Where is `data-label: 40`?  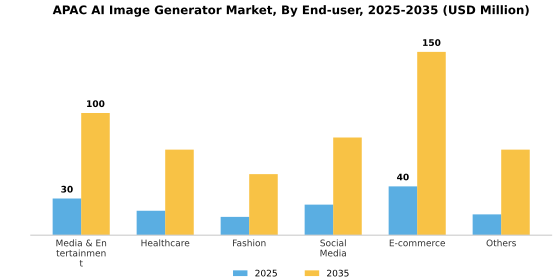
data-label: 40 is located at coordinates (403, 177).